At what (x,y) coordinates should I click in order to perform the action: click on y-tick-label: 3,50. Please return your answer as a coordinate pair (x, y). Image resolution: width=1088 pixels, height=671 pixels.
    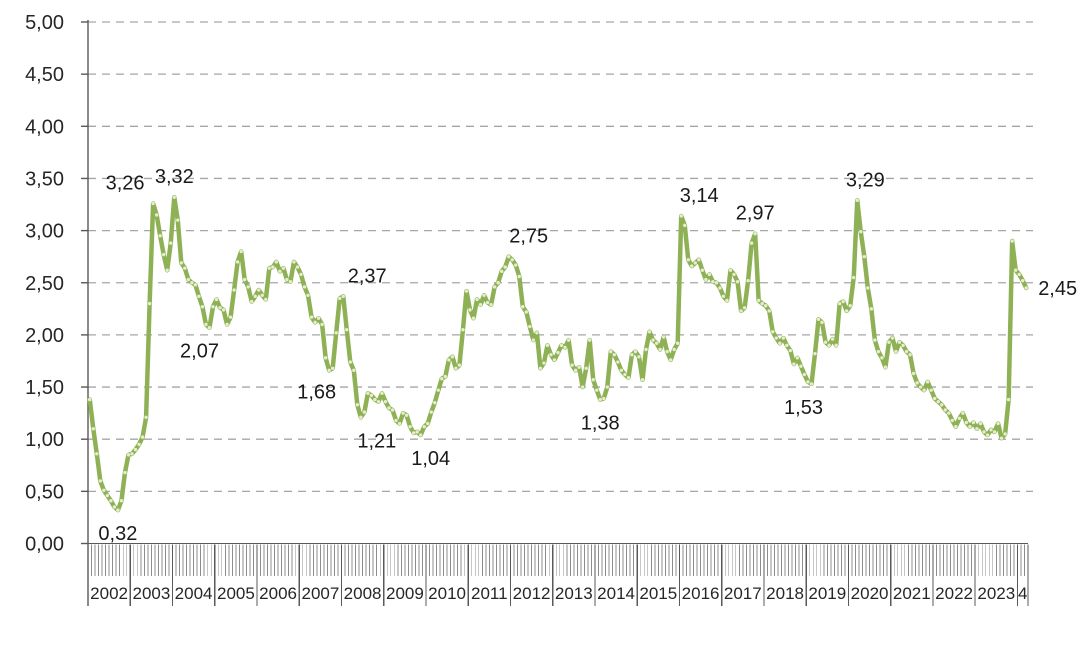
    Looking at the image, I should click on (44, 180).